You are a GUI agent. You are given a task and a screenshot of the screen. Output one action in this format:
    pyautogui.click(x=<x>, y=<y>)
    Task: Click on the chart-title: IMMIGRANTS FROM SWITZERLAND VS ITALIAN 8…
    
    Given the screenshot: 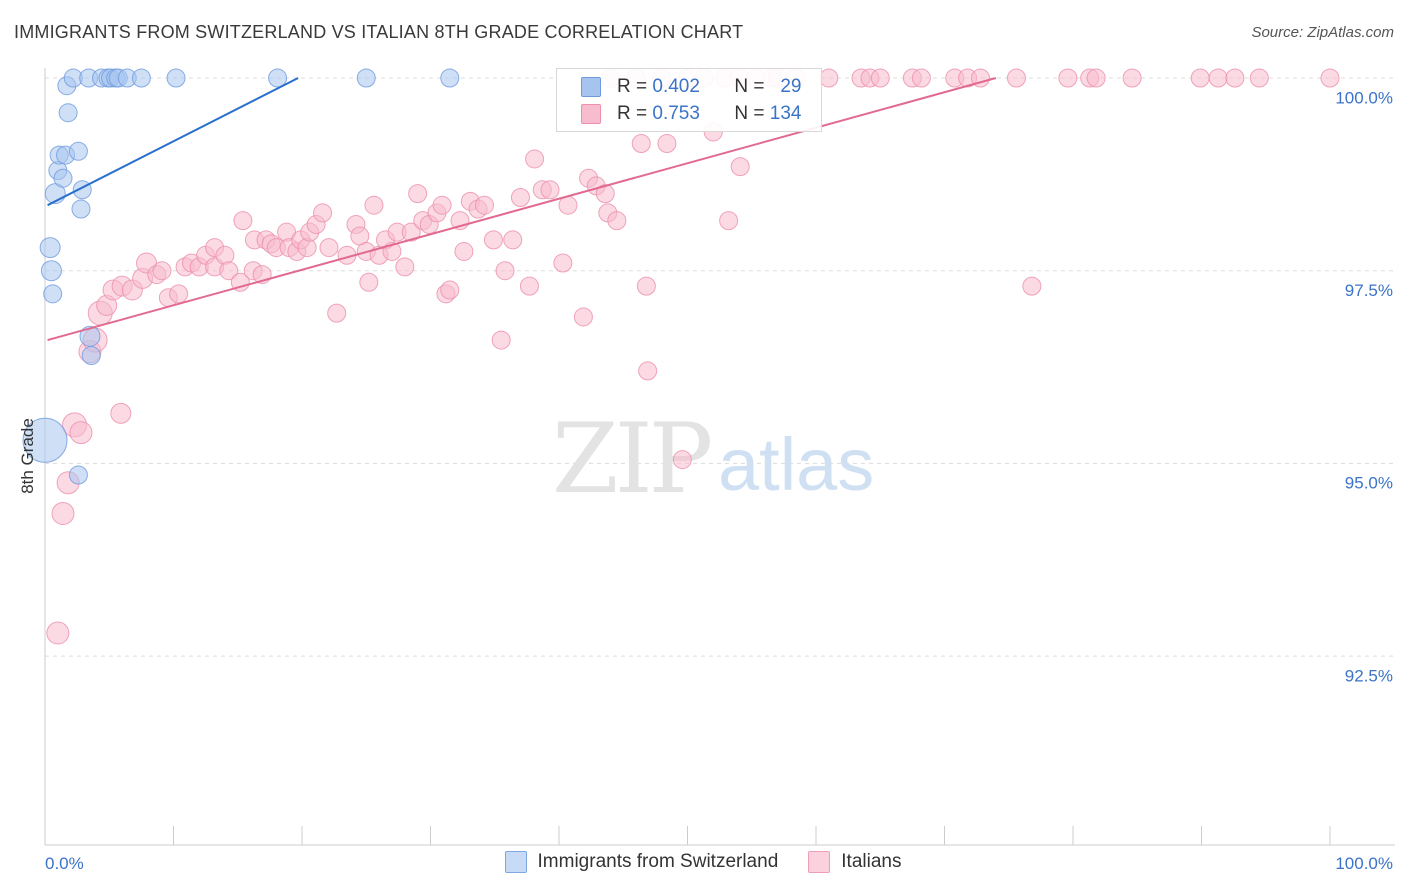 What is the action you would take?
    pyautogui.click(x=379, y=32)
    